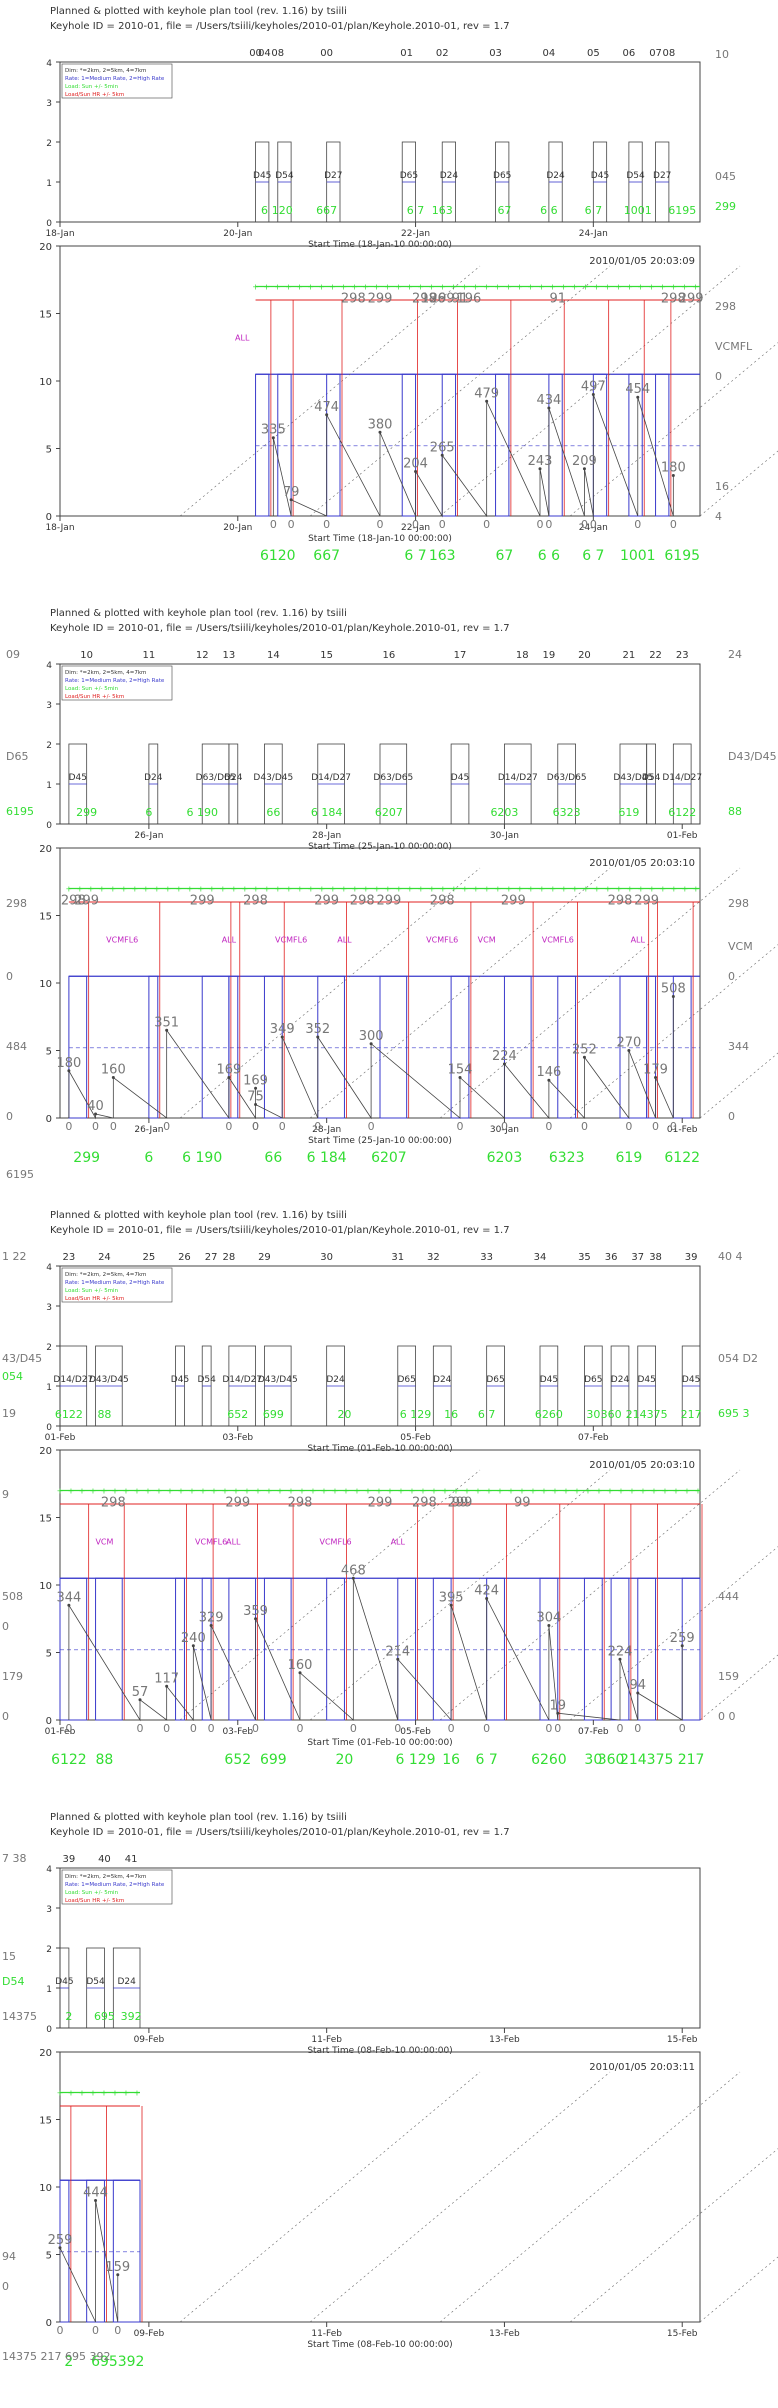 The width and height of the screenshot is (778, 2408). What do you see at coordinates (593, 556) in the screenshot?
I see `lower-bottom-value: 6 7` at bounding box center [593, 556].